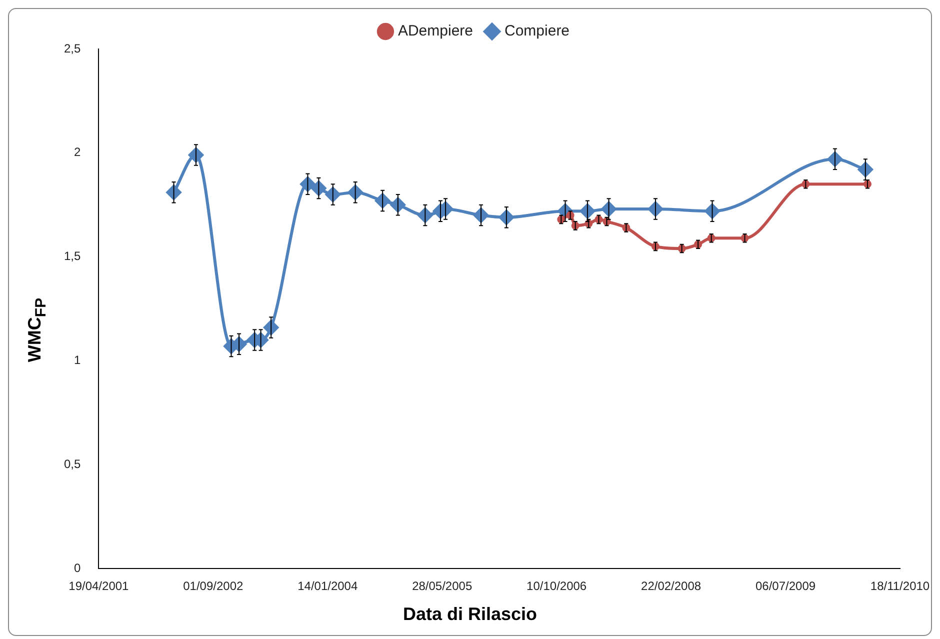 This screenshot has height=639, width=940. Describe the element at coordinates (77, 567) in the screenshot. I see `y-tick-label: 0` at that location.